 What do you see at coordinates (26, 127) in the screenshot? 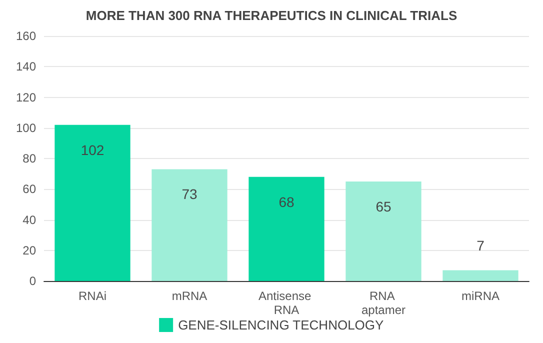
I see `y-tick-label: 100` at bounding box center [26, 127].